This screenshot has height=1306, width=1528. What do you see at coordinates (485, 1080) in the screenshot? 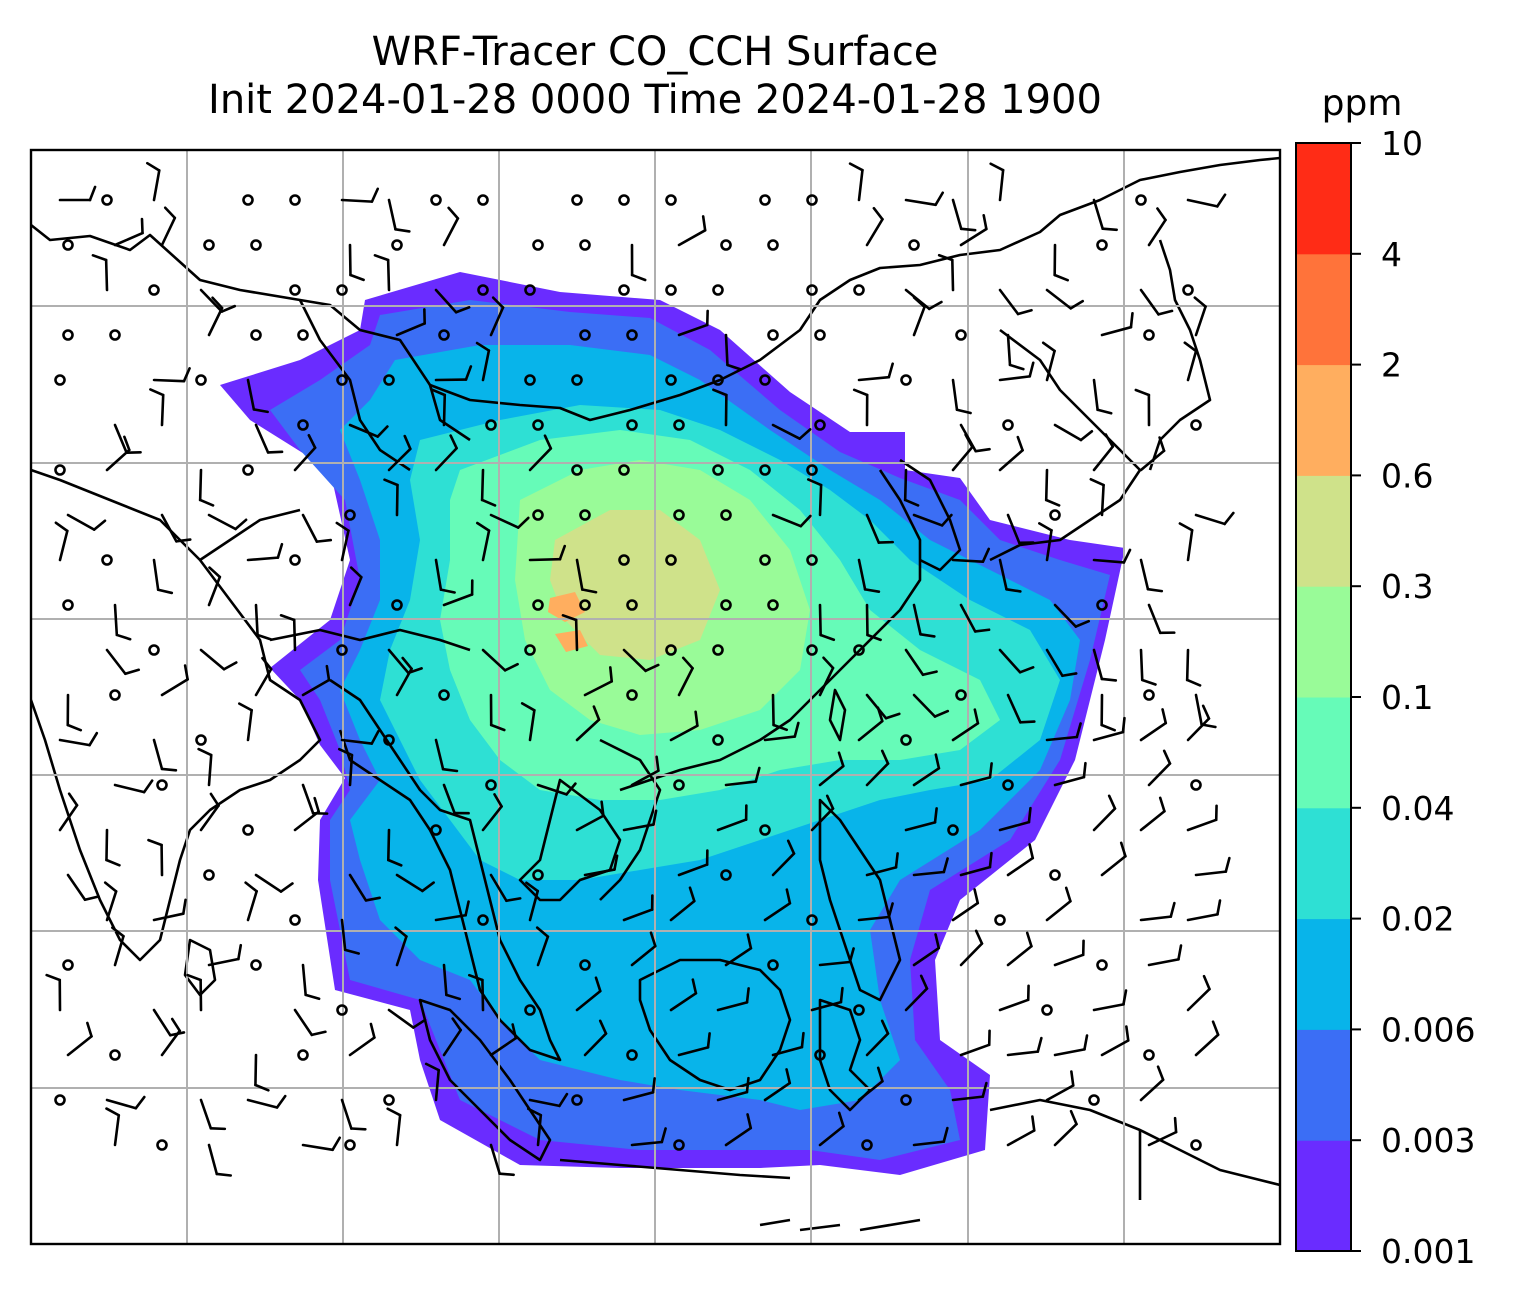
I see `coastline-sumatra` at bounding box center [485, 1080].